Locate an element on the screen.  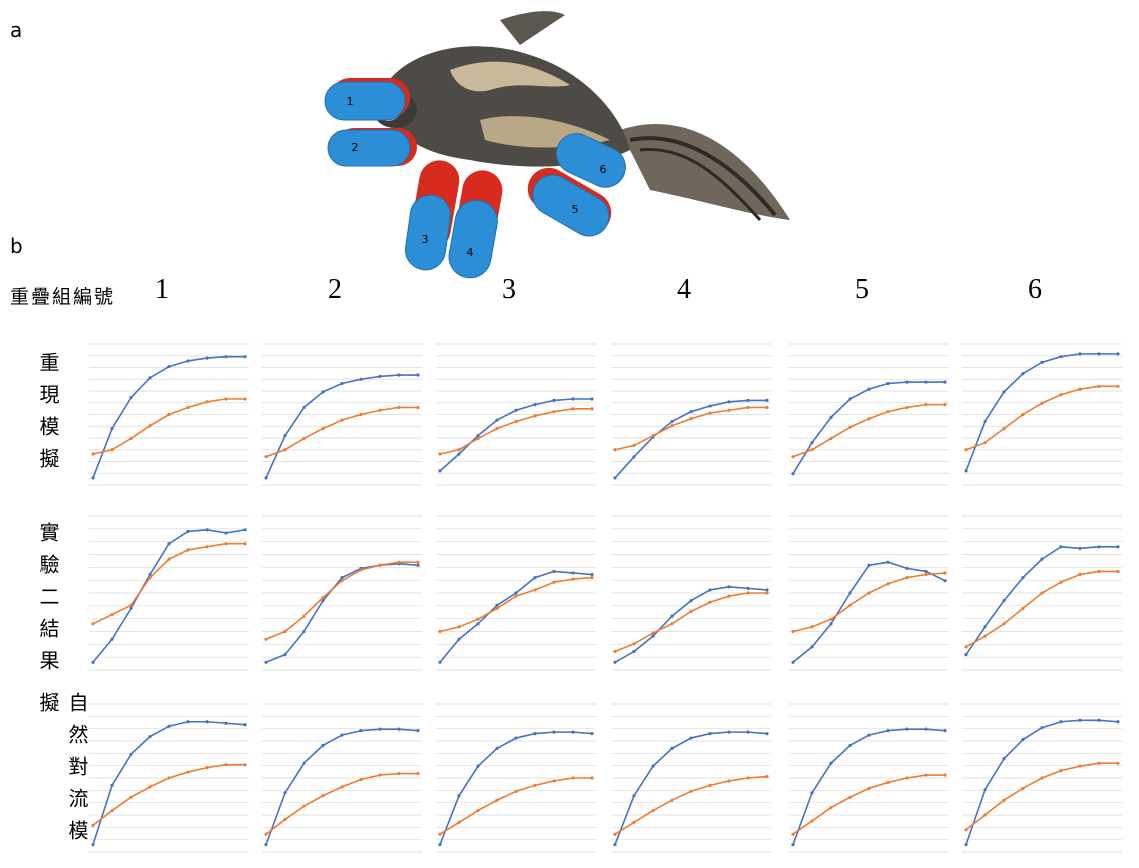
body-part-markers is located at coordinates (475, 178).